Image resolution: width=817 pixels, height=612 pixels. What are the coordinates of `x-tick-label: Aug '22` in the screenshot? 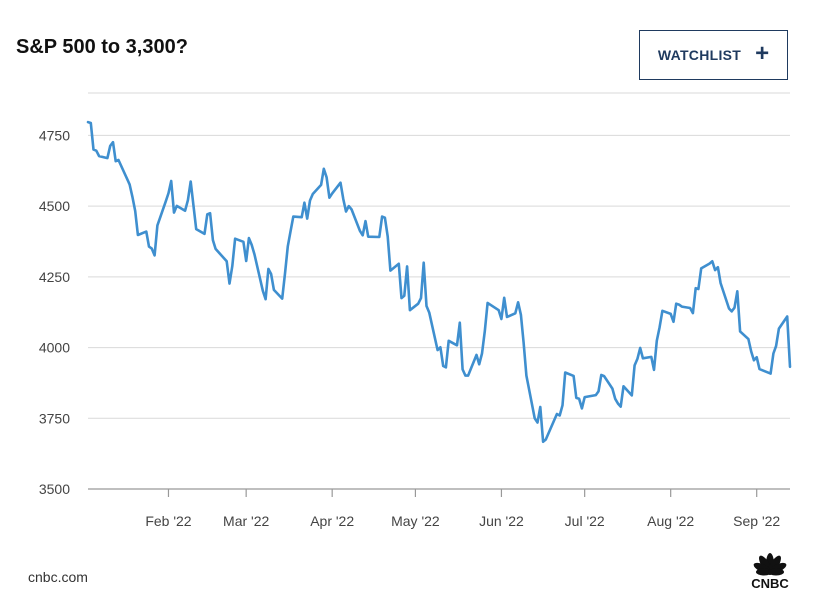 It's located at (670, 521).